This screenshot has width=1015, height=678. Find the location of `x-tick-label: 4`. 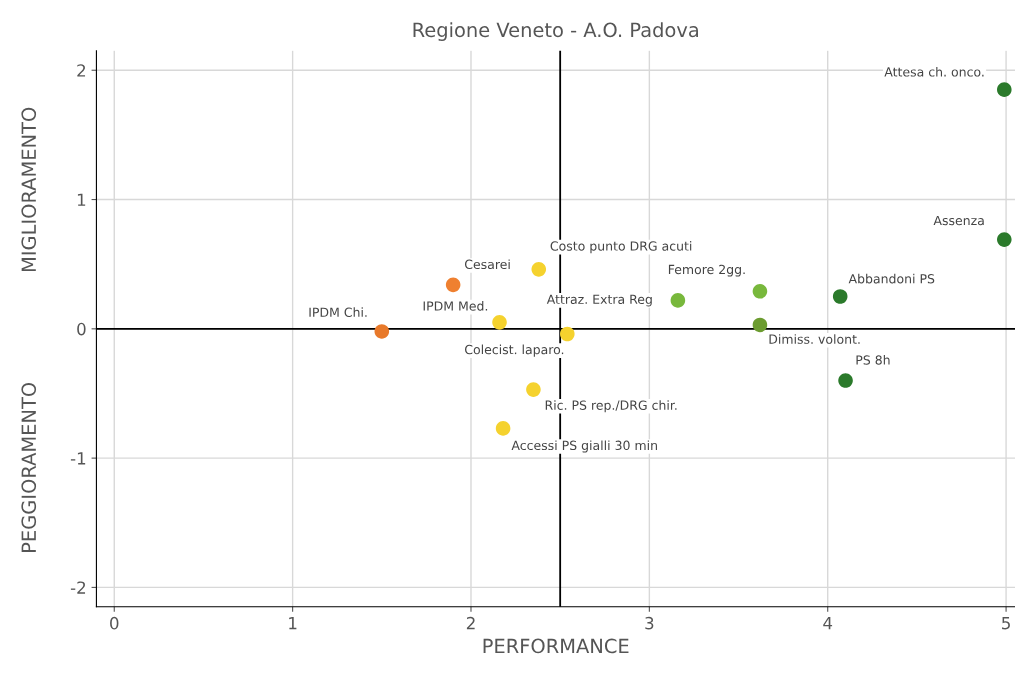

x-tick-label: 4 is located at coordinates (828, 623).